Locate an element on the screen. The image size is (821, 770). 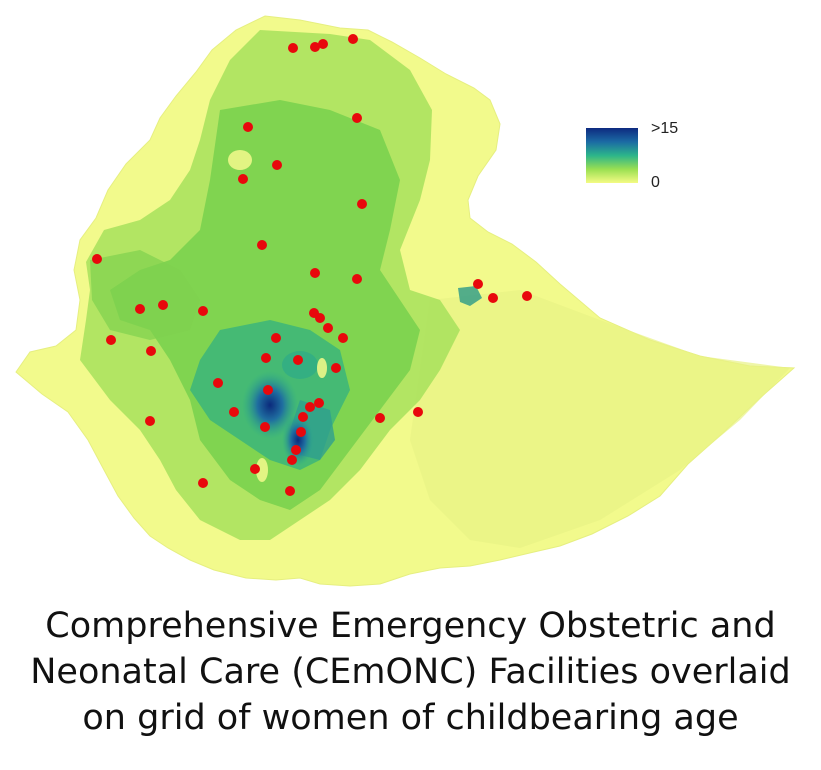
densest-cluster is located at coordinates (270, 405).